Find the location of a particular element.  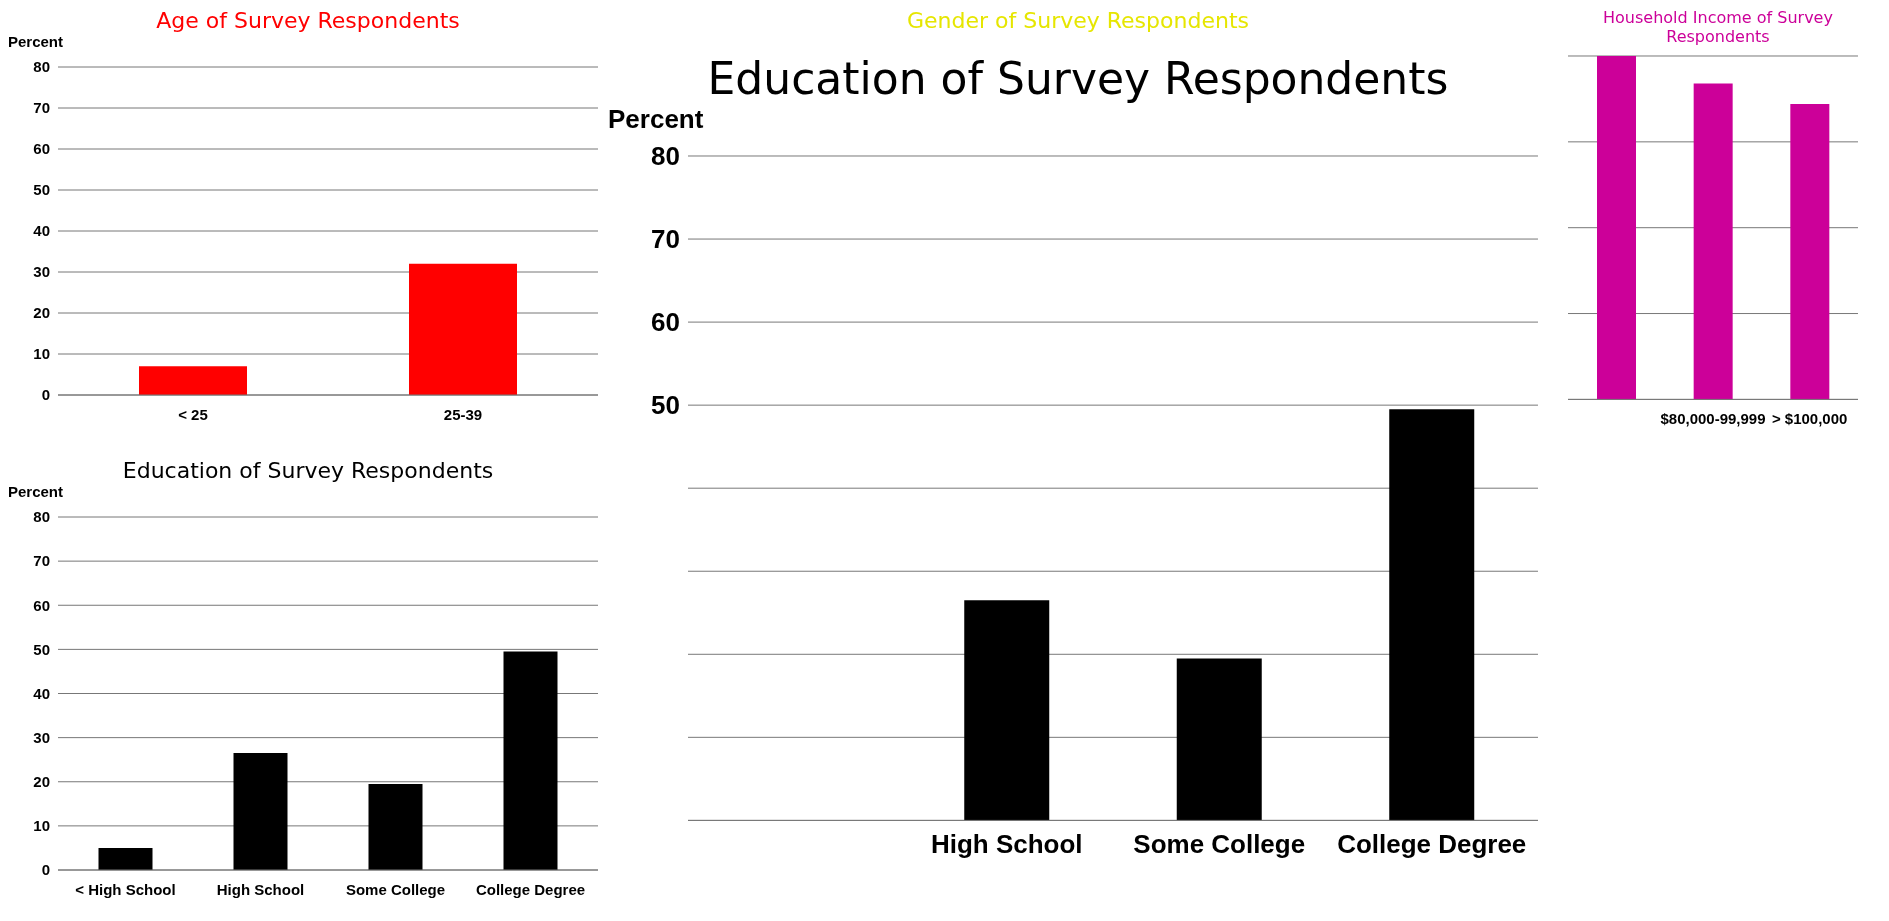

chart-title: Household Income of Survey Respondents is located at coordinates (1718, 27).